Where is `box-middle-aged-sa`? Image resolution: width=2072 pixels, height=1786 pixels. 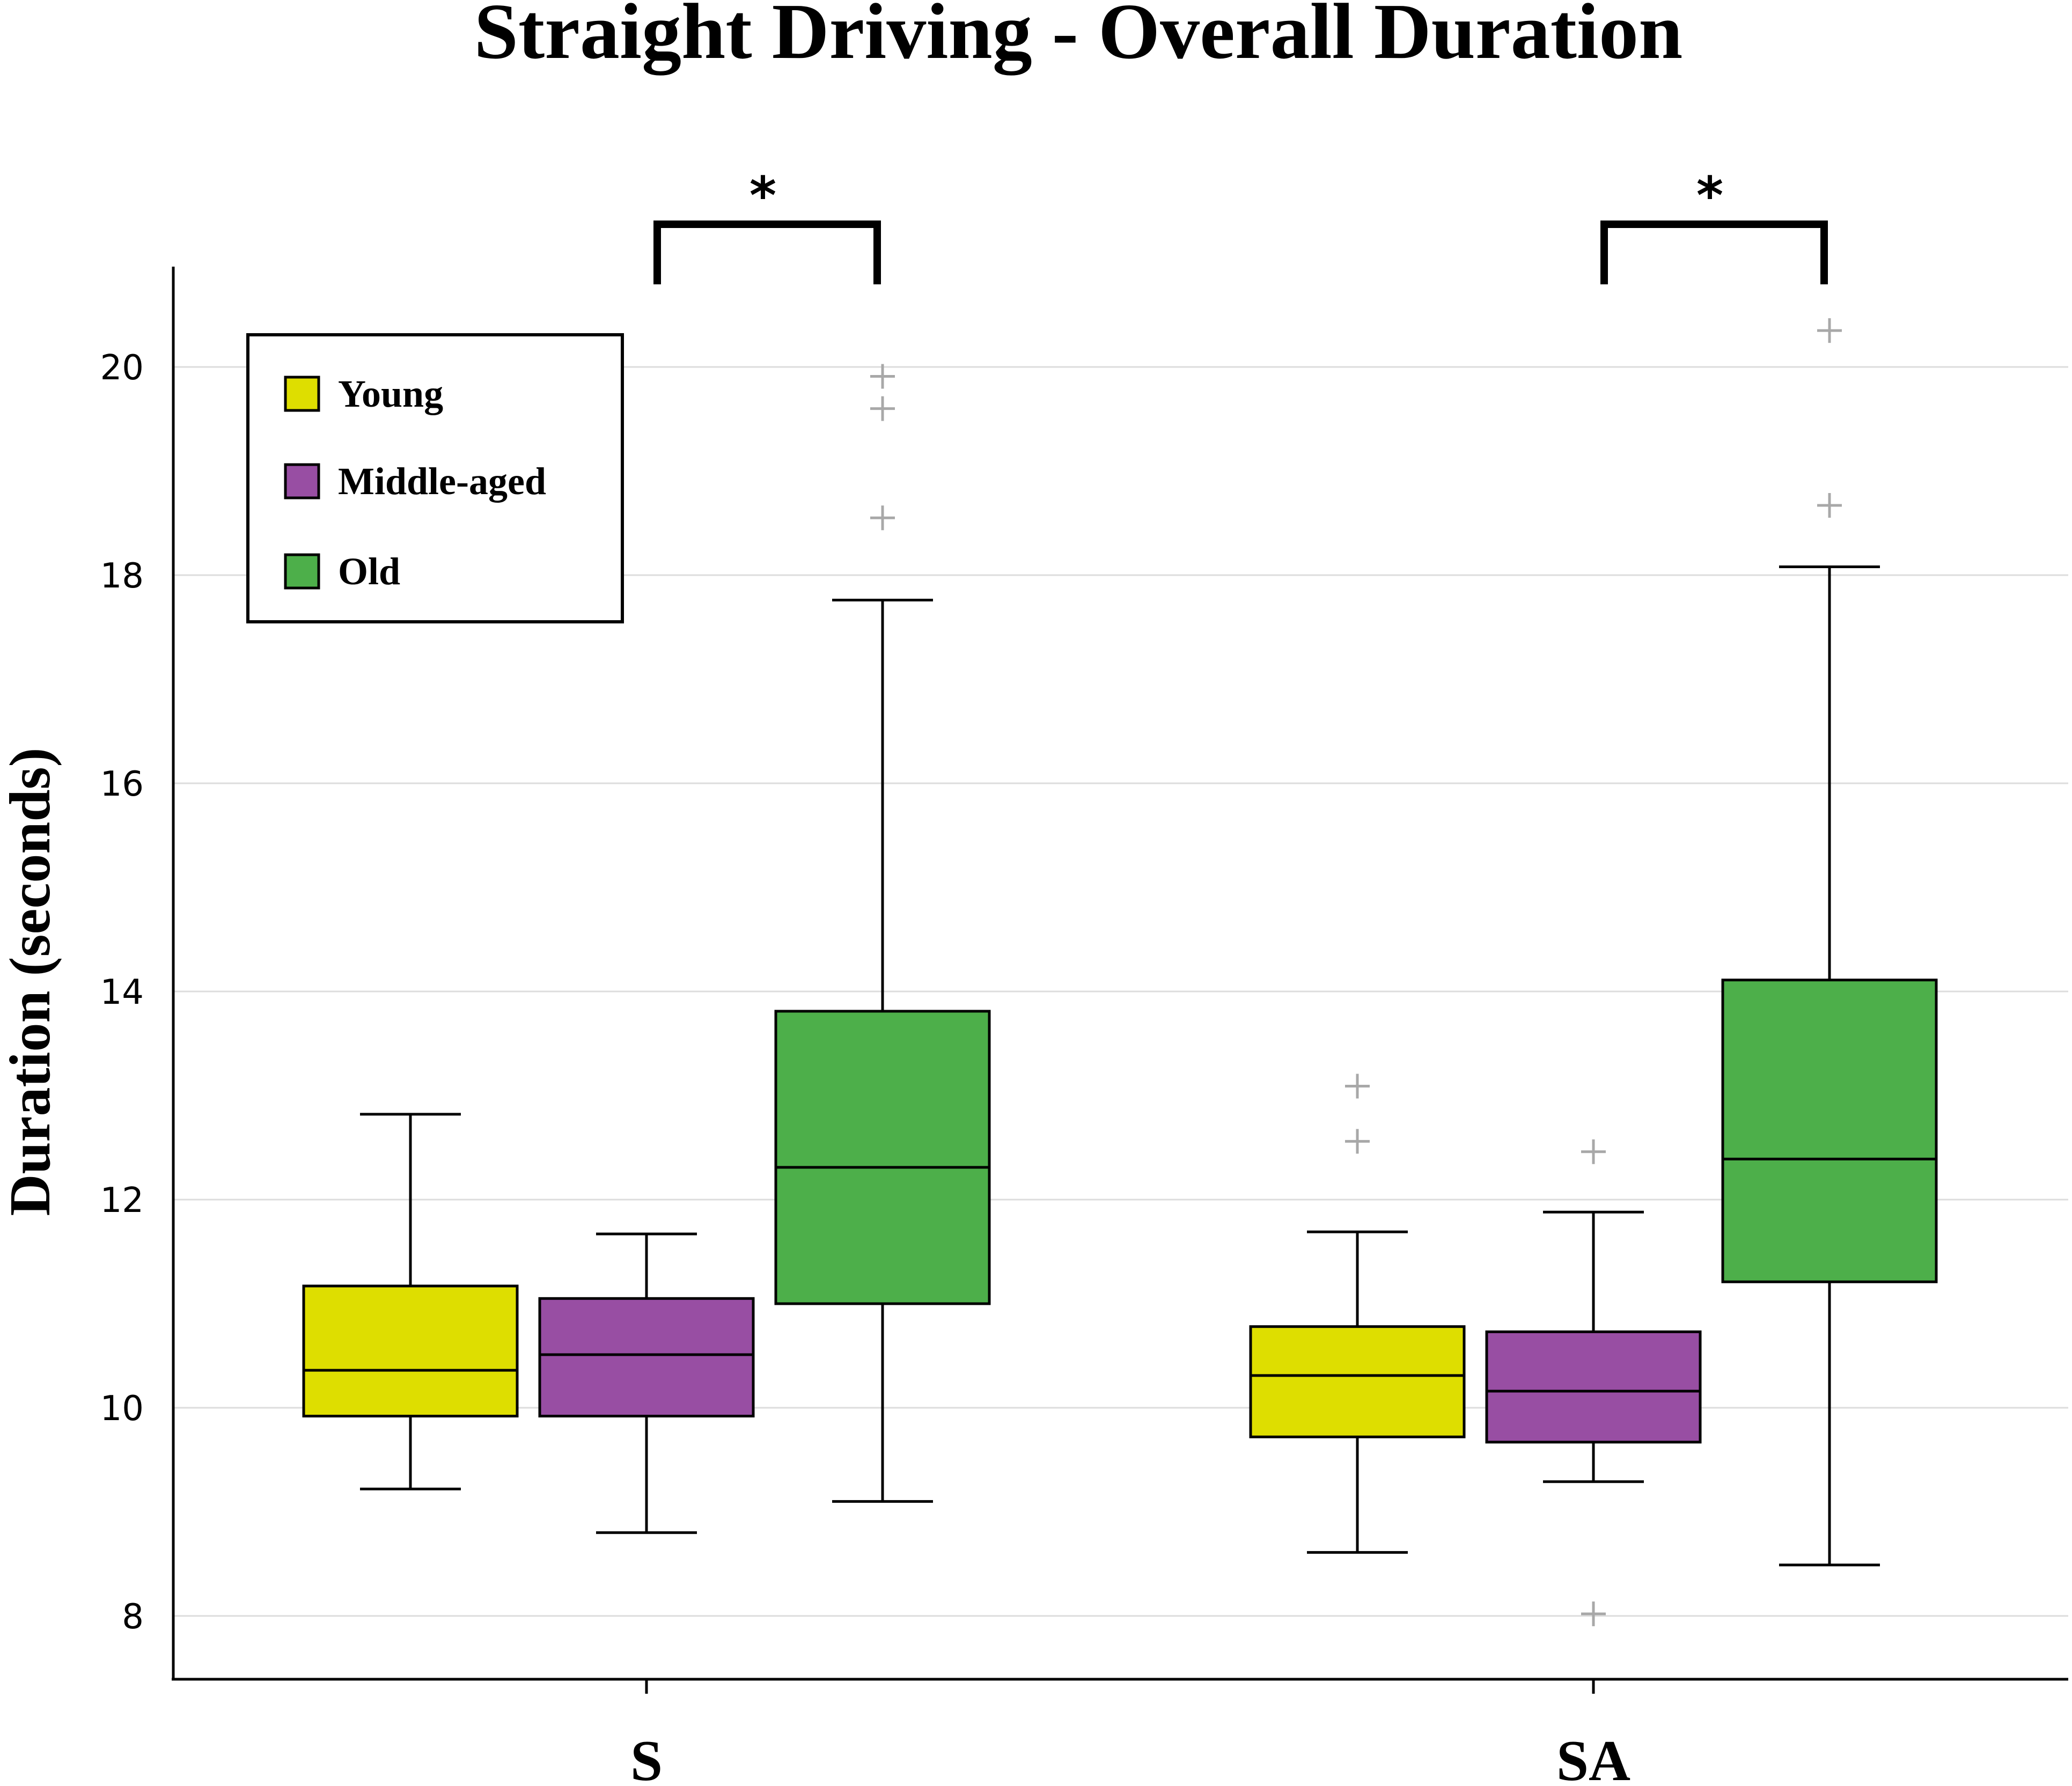
box-middle-aged-sa is located at coordinates (1593, 1387).